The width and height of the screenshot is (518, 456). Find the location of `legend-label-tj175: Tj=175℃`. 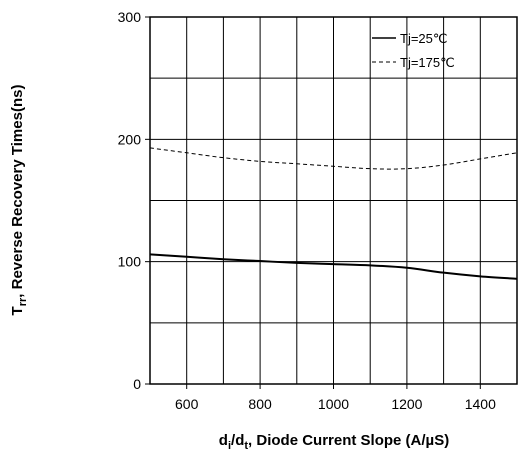

legend-label-tj175: Tj=175℃ is located at coordinates (427, 62).